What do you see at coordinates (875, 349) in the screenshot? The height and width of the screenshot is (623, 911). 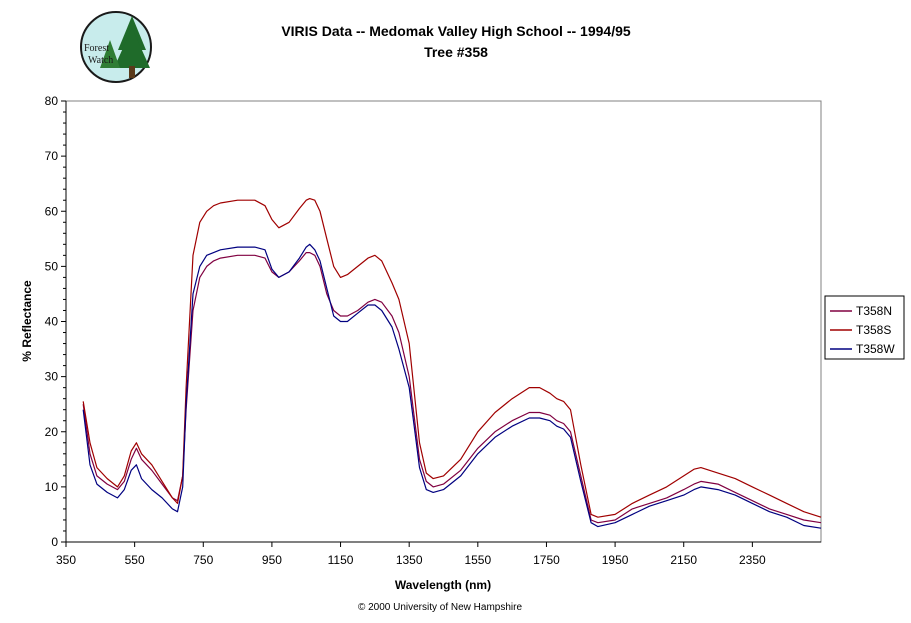 I see `legend-label-t358w: T358W` at bounding box center [875, 349].